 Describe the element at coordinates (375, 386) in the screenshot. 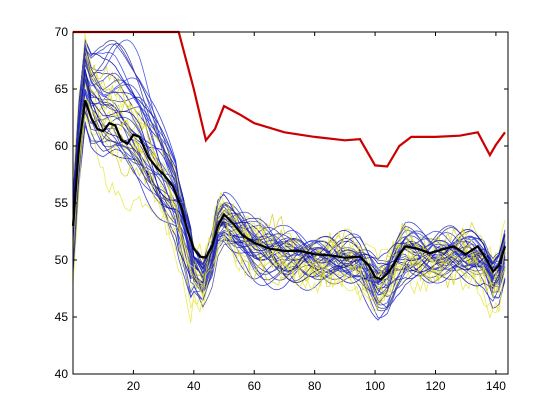

I see `x-tick-label: 100` at that location.